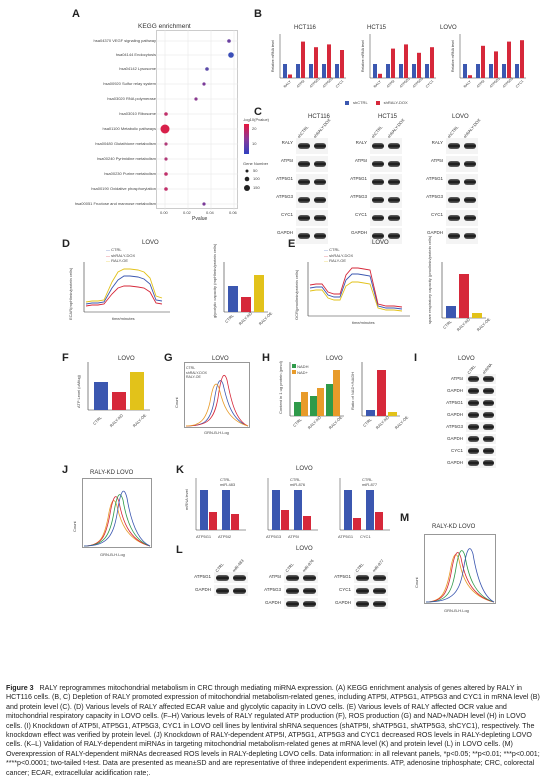 This screenshot has width=547, height=778. Describe the element at coordinates (370, 413) in the screenshot. I see `bar-ctrl` at that location.